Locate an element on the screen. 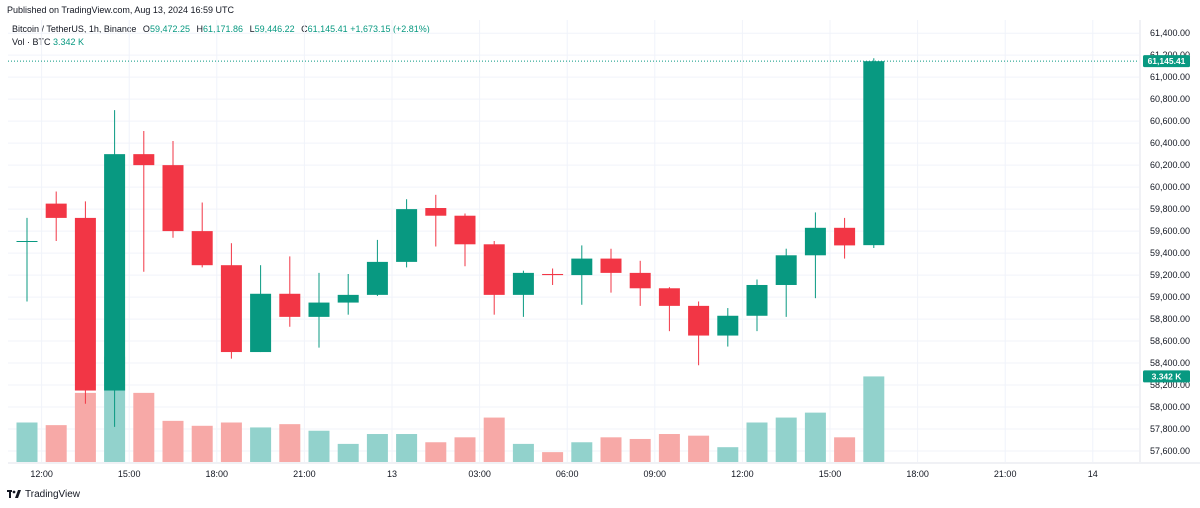 This screenshot has height=508, width=1200. y-tick-label: 60,000.00 is located at coordinates (1170, 187).